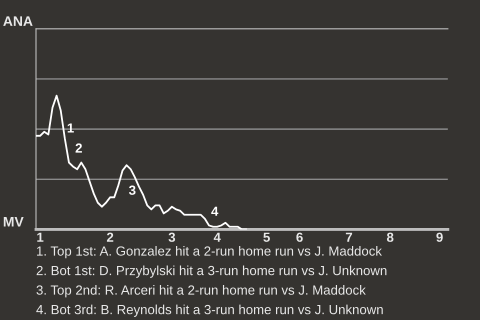 The height and width of the screenshot is (320, 480). Describe the element at coordinates (110, 237) in the screenshot. I see `x-tick-label: 2` at that location.